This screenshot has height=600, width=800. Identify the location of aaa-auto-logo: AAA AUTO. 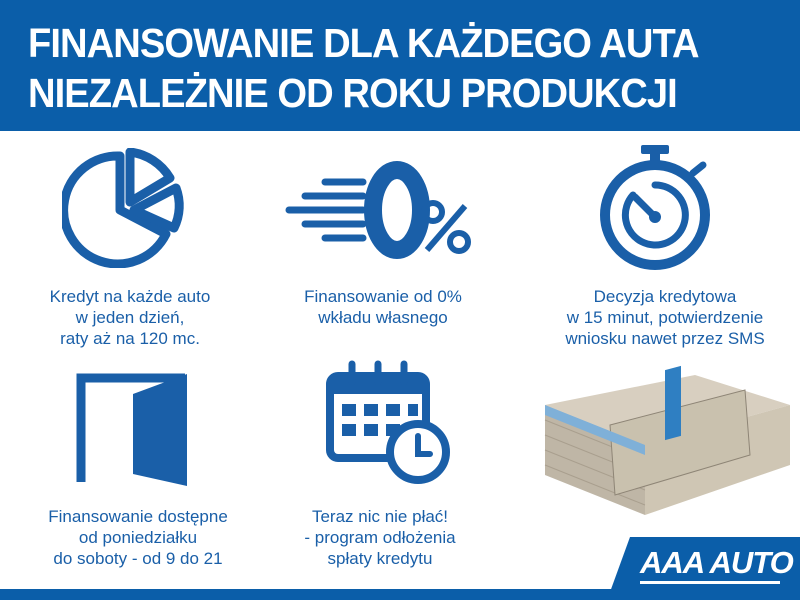
(717, 562).